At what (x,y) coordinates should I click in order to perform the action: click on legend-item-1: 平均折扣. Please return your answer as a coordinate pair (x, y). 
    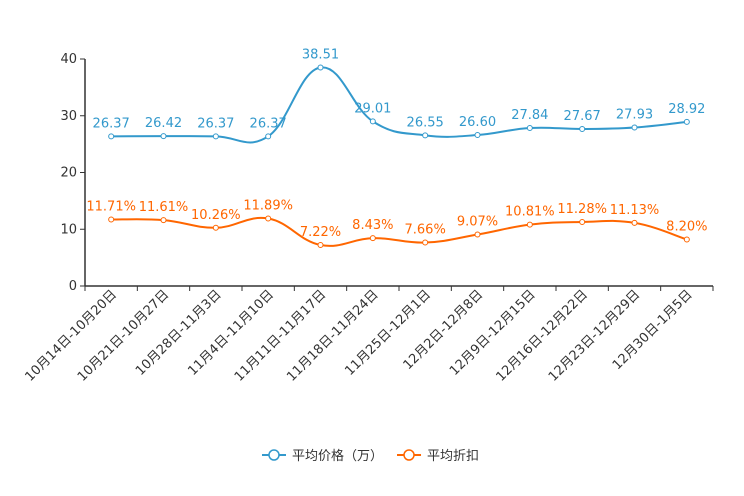
    Looking at the image, I should click on (438, 456).